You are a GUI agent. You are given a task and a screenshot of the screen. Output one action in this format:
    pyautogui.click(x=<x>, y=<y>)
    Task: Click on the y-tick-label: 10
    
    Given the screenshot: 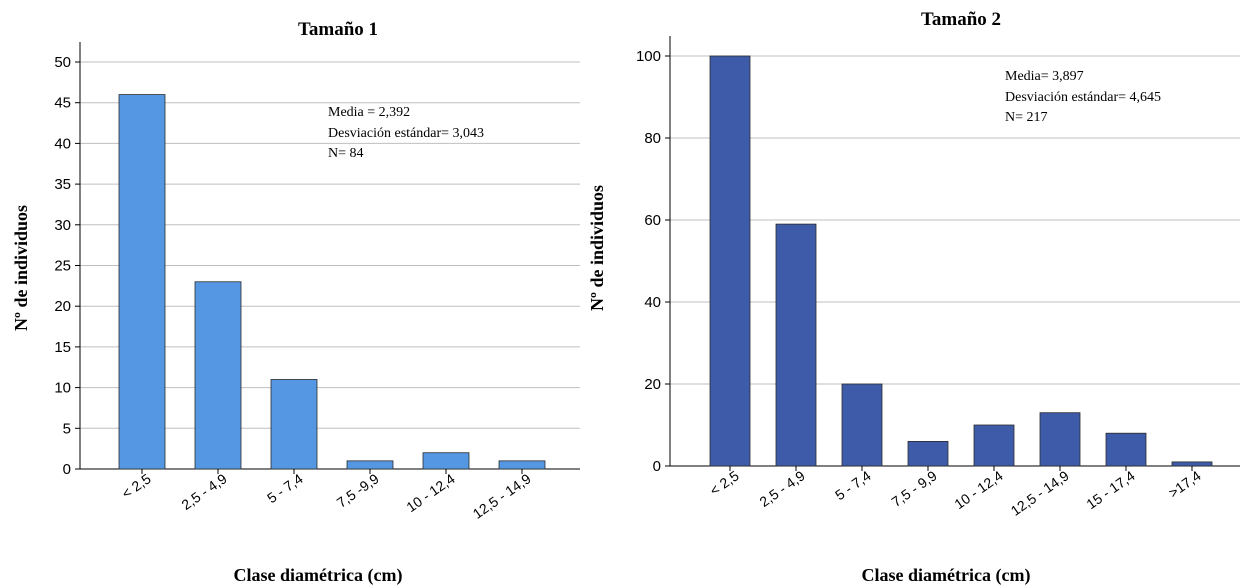 What is the action you would take?
    pyautogui.click(x=62, y=388)
    